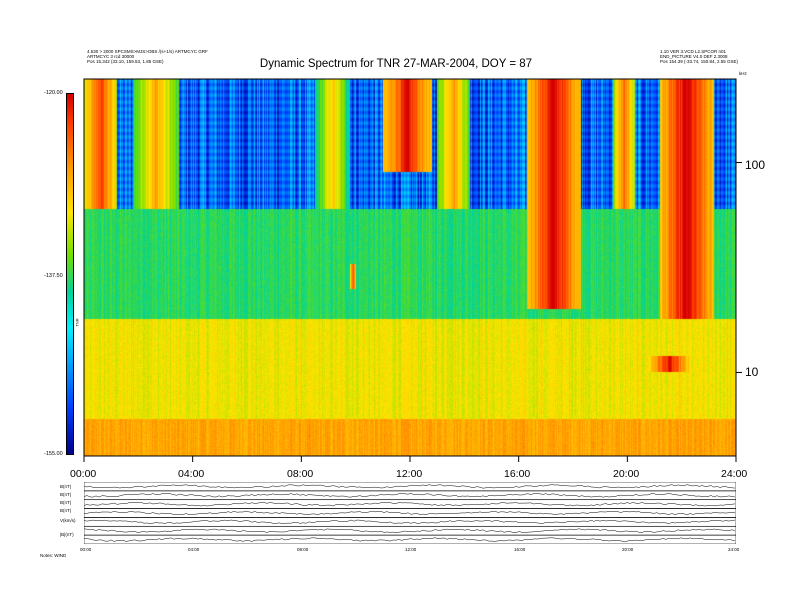 This screenshot has width=792, height=612. I want to click on solar-wind-panels, so click(410, 513).